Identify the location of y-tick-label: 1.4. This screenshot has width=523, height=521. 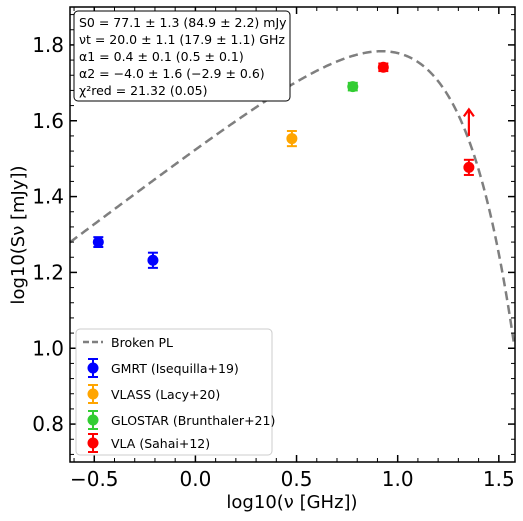
(48, 197).